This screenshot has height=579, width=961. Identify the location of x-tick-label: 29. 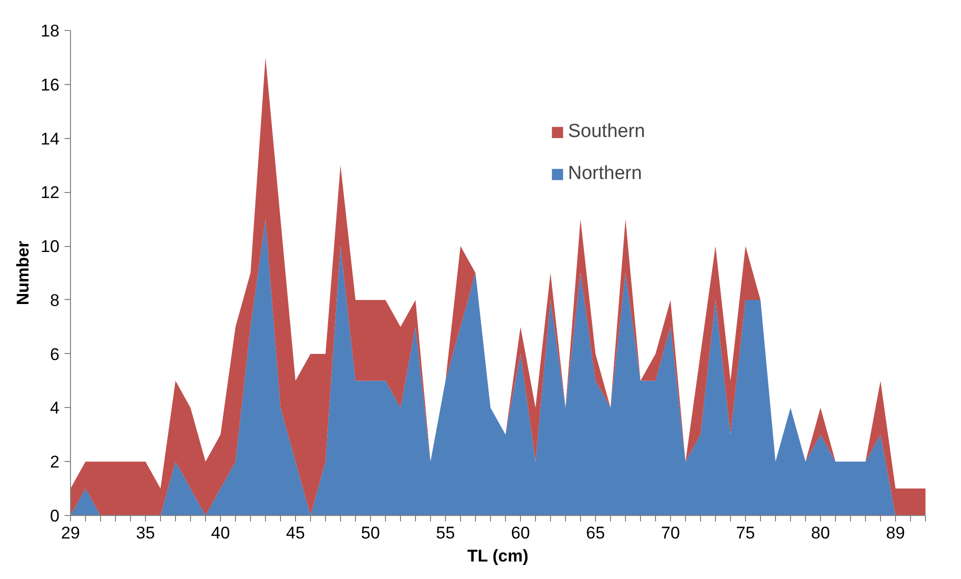
(70, 533).